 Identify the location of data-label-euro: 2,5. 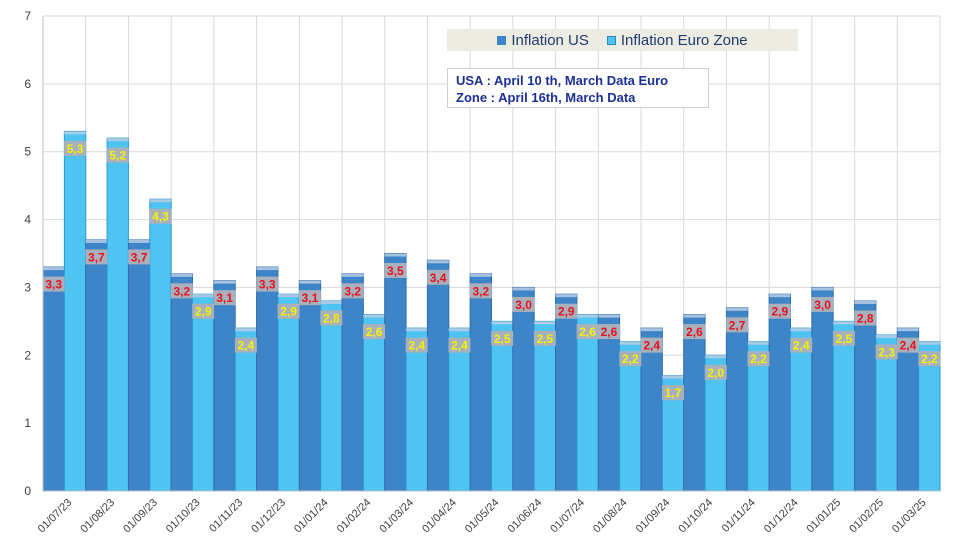
(844, 339).